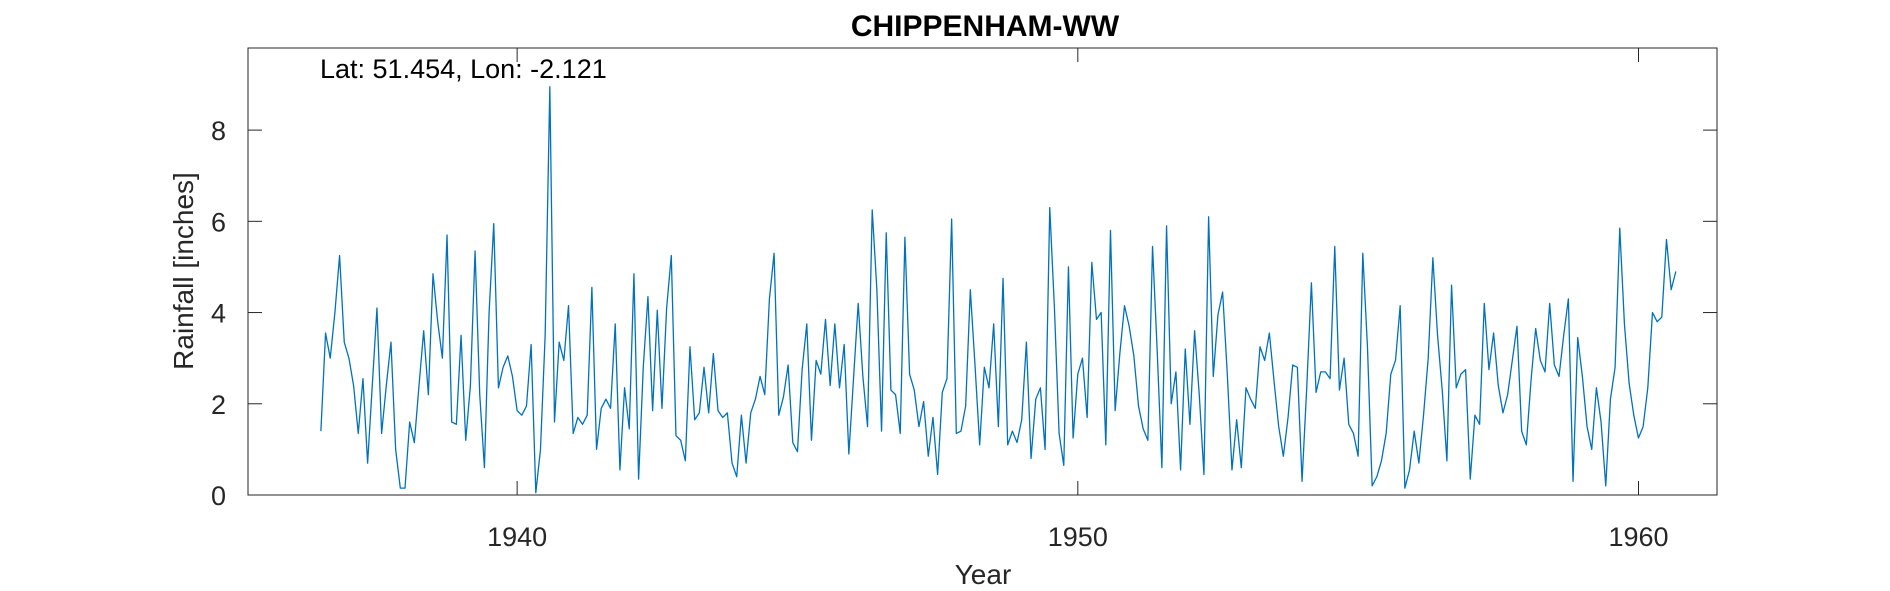  What do you see at coordinates (463, 69) in the screenshot?
I see `location-annotation: Lat: 51.454, Lon: -2.121` at bounding box center [463, 69].